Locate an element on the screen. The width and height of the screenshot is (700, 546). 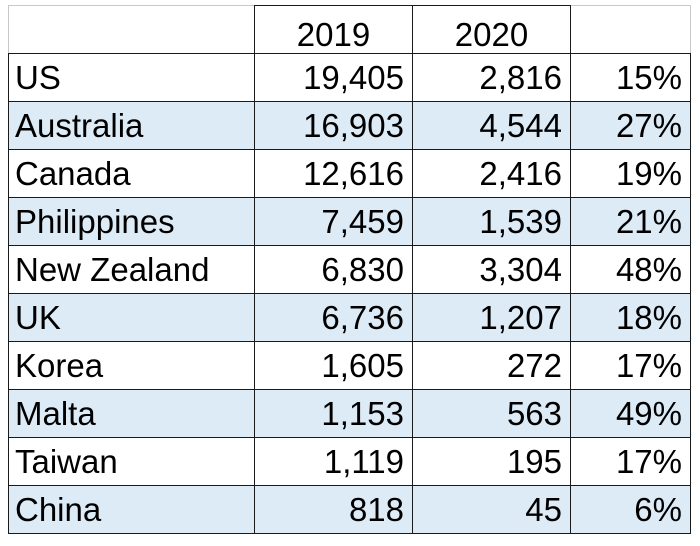
country-cell: Canada is located at coordinates (131, 173).